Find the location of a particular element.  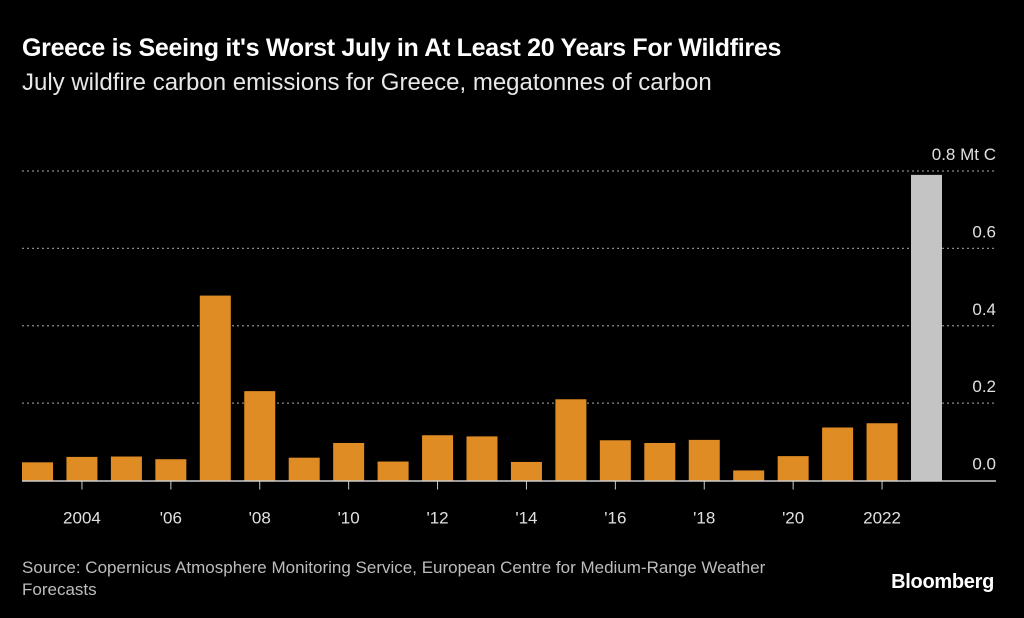

bloomberg-logo: Bloomberg is located at coordinates (942, 582).